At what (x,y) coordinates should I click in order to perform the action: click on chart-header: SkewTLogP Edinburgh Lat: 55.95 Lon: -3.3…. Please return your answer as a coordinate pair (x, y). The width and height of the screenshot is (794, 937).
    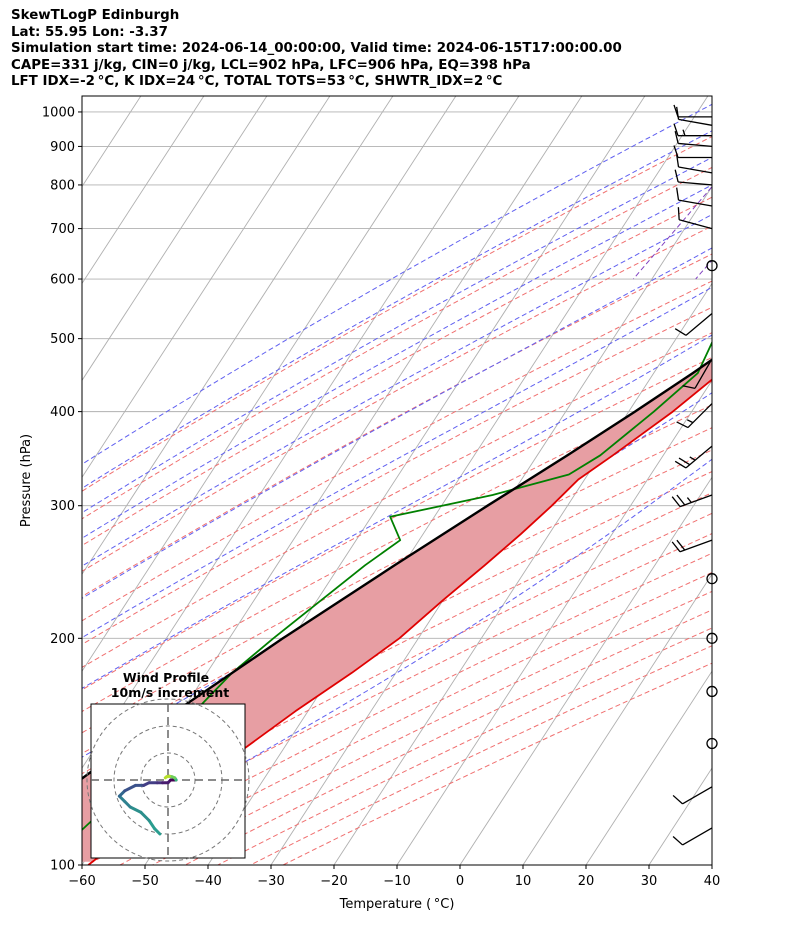
    Looking at the image, I should click on (316, 49).